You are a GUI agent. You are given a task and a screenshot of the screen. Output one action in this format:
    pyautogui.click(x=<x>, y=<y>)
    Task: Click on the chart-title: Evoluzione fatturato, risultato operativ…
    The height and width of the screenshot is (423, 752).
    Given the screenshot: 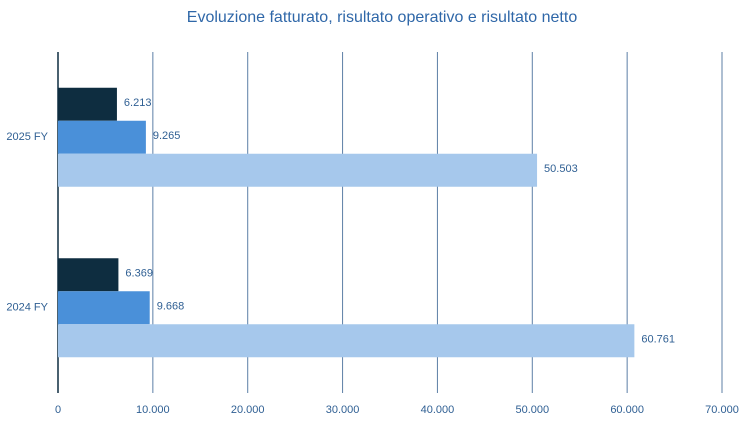 What is the action you would take?
    pyautogui.click(x=382, y=17)
    